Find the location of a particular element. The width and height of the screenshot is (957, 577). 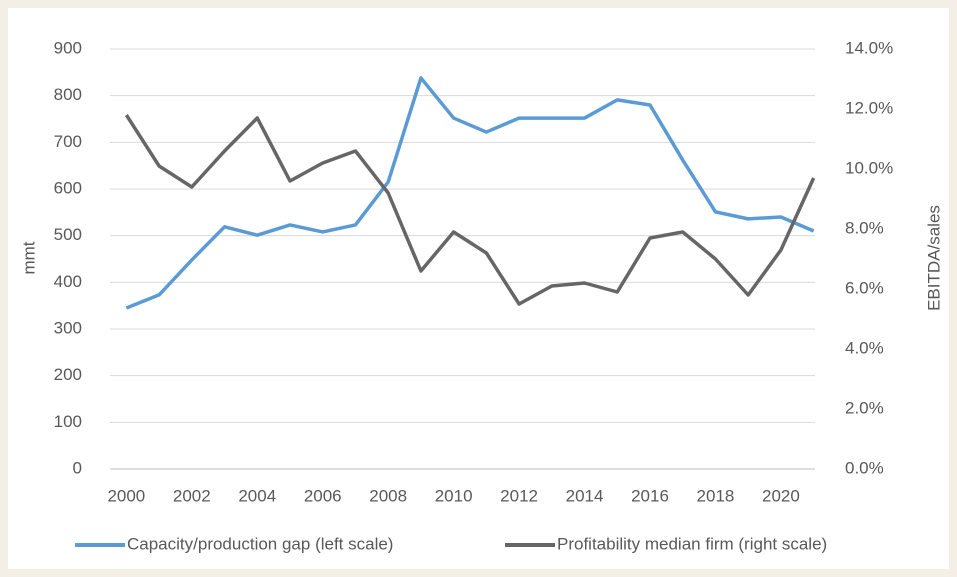

y-axis-title: mmt is located at coordinates (28, 257).